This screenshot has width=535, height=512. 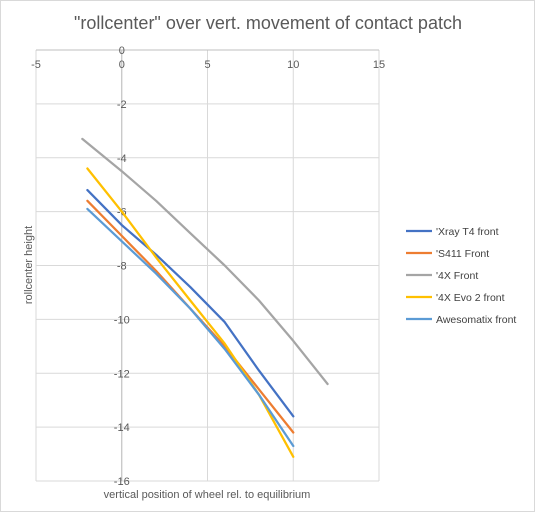 I want to click on x-tick-label: -5, so click(x=36, y=65).